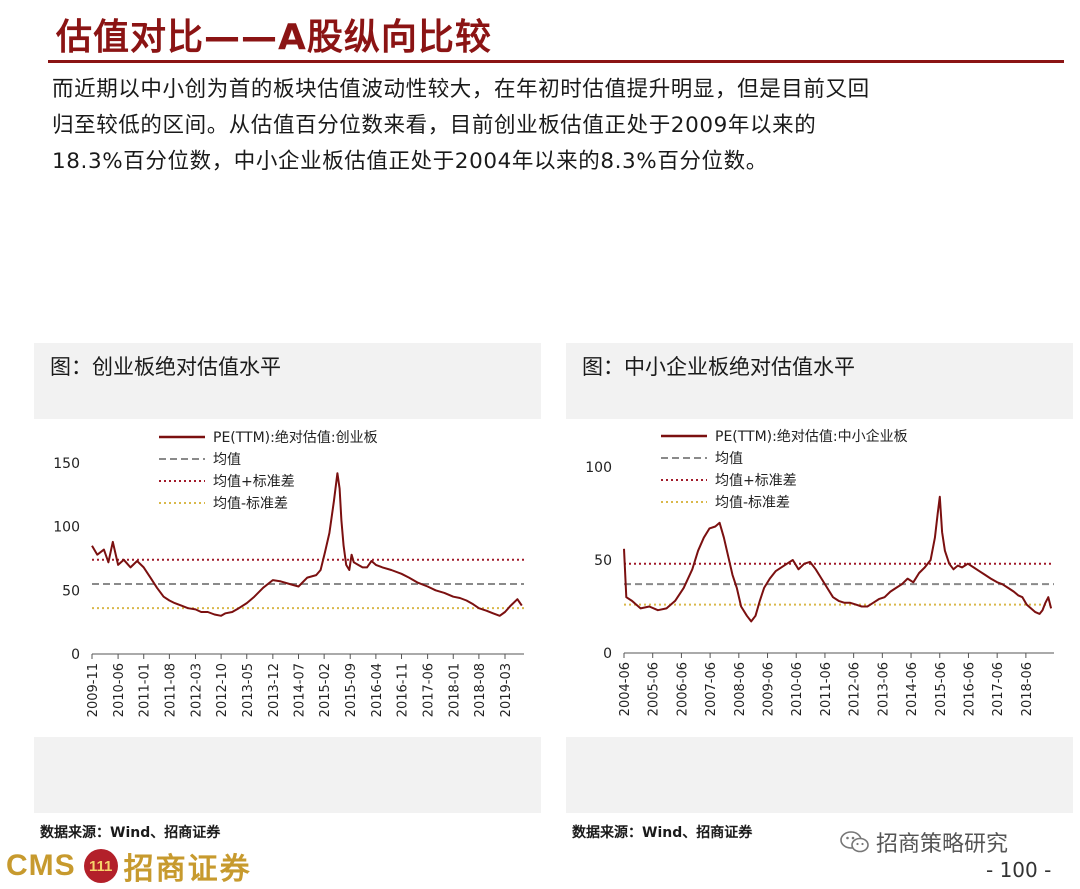 The image size is (1080, 889). What do you see at coordinates (274, 37) in the screenshot?
I see `slide-title: 估值对比——A股纵向比较` at bounding box center [274, 37].